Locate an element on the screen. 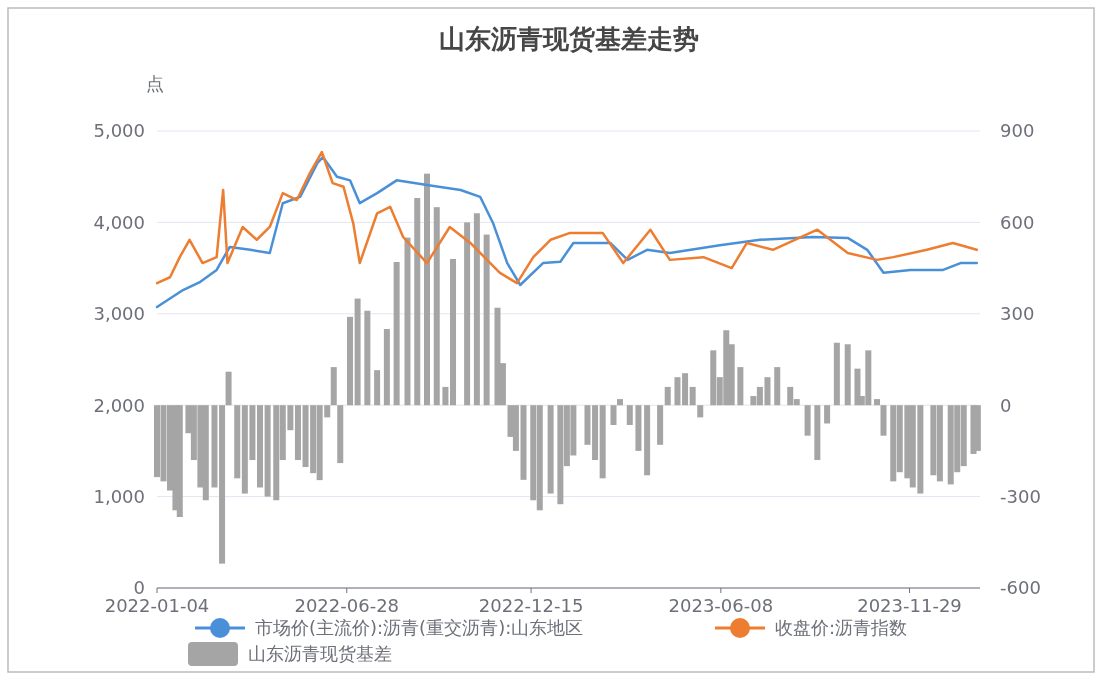  y2-tick-label: 300 is located at coordinates (1017, 314).